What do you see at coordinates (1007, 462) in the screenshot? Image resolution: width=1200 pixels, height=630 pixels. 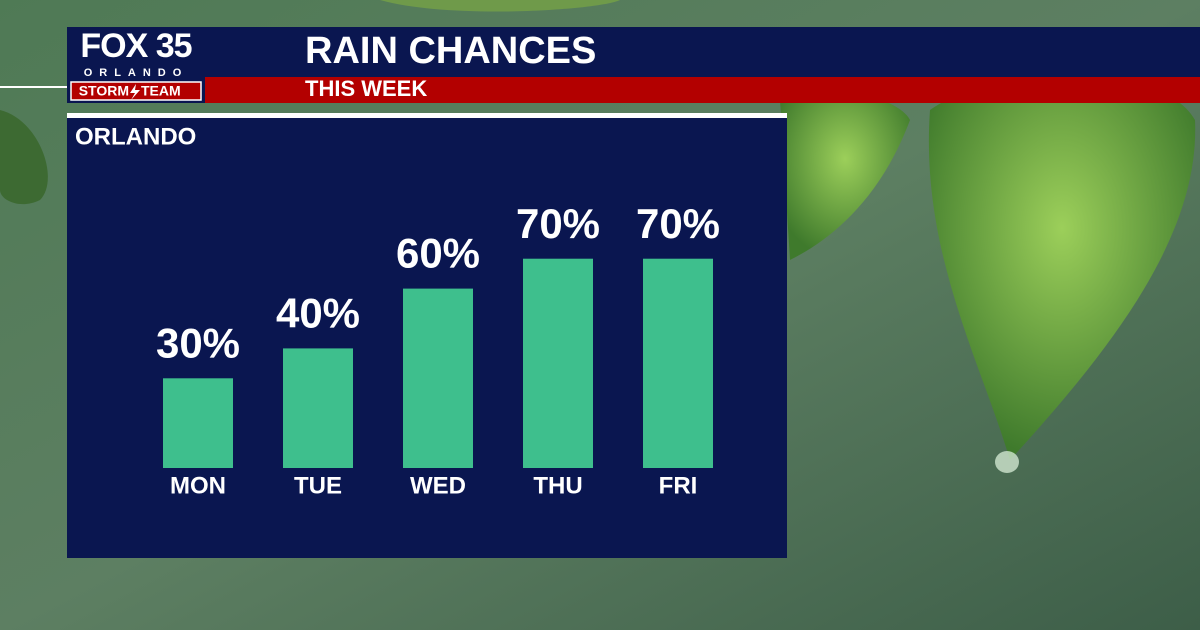 I see `raindrop` at bounding box center [1007, 462].